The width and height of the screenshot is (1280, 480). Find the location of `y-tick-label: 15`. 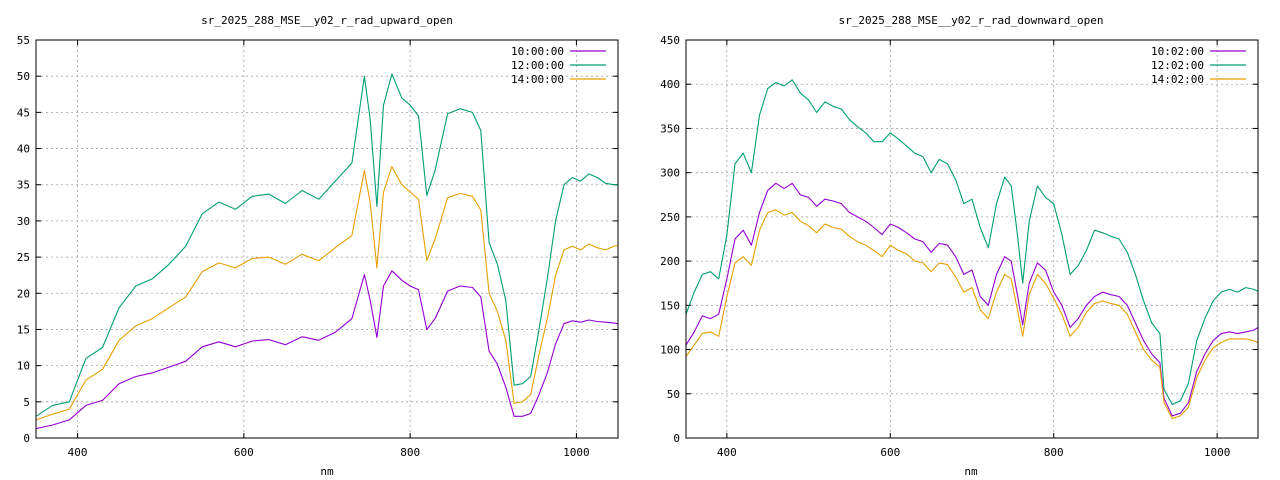

y-tick-label: 15 is located at coordinates (23, 329).